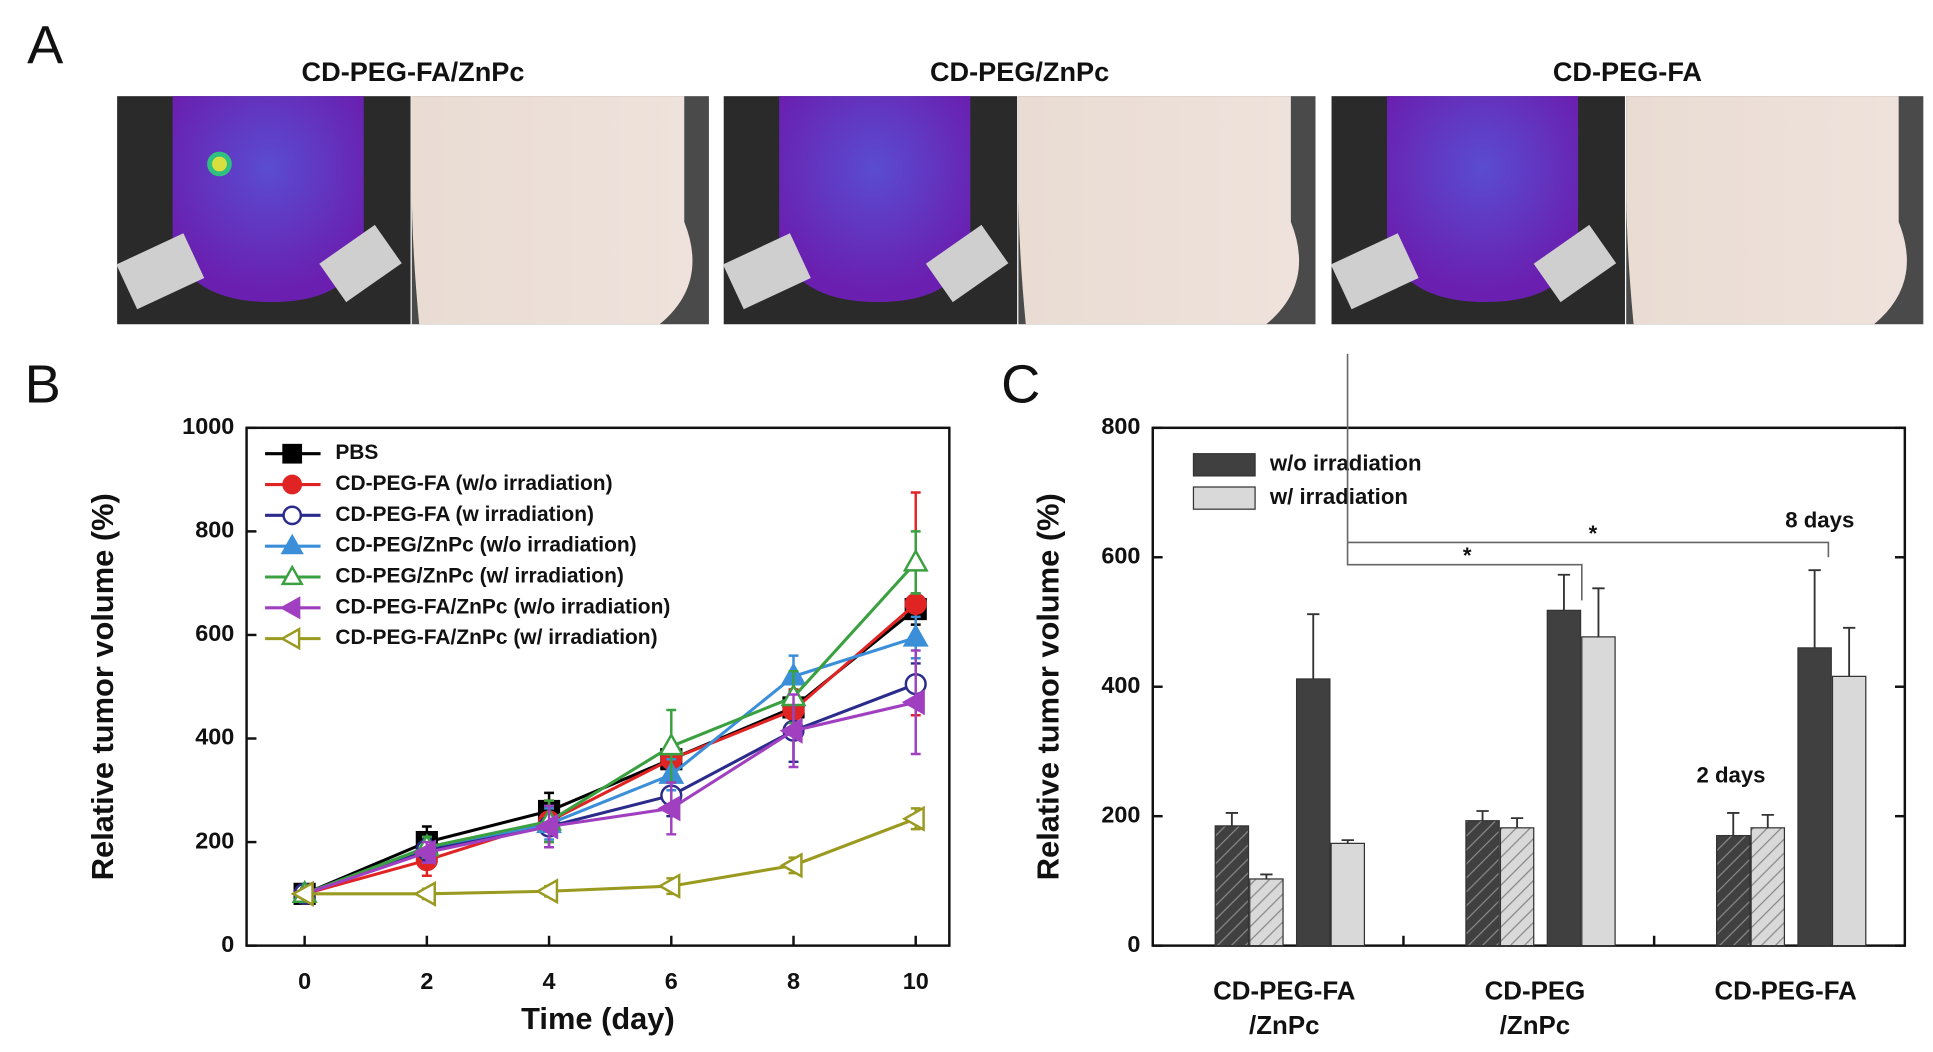  Describe the element at coordinates (1535, 991) in the screenshot. I see `x-tick-label: CD-PEG` at that location.